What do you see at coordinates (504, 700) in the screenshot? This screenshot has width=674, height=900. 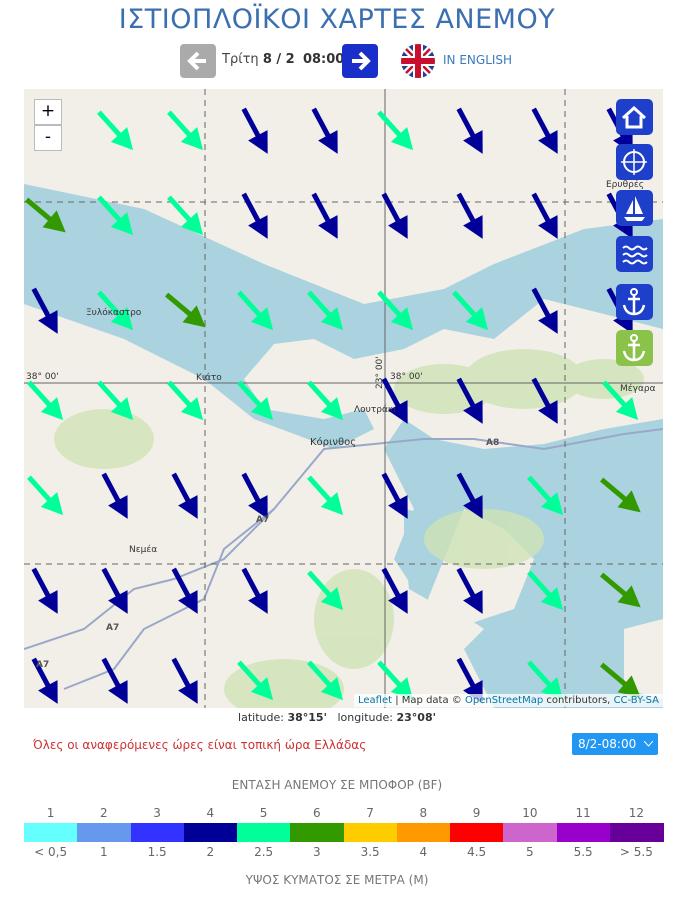 I see `osm-link: OpenStreetMap` at bounding box center [504, 700].